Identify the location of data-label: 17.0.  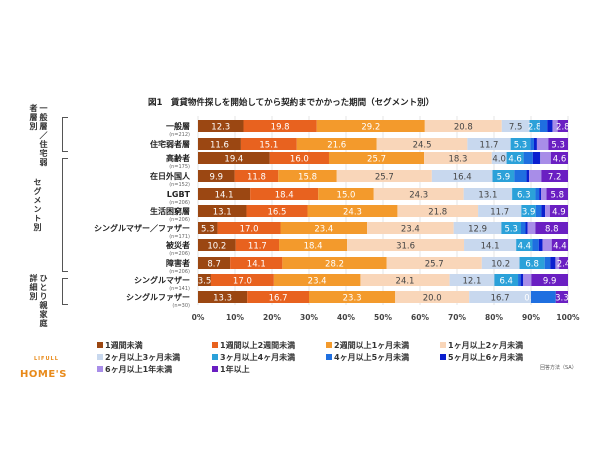
(242, 282).